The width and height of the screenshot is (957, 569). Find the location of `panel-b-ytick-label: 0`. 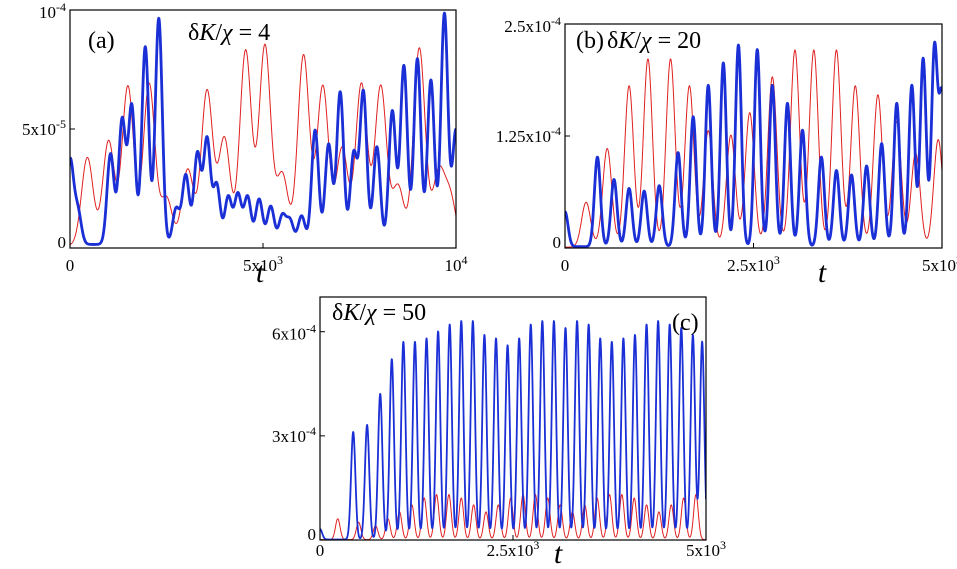

panel-b-ytick-label: 0 is located at coordinates (557, 242).